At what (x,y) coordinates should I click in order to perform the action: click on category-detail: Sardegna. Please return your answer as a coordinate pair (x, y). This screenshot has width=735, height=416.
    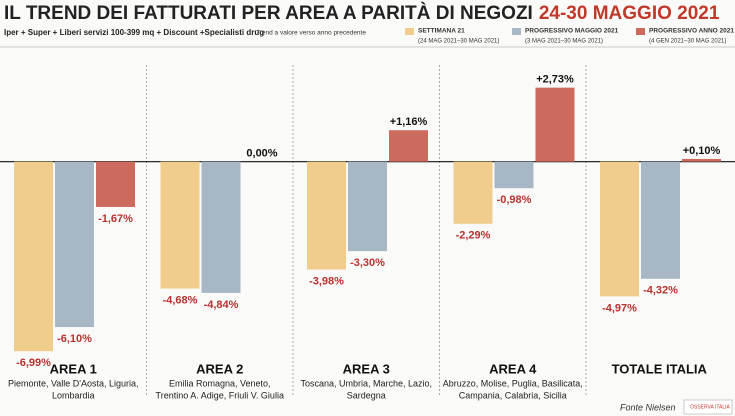
    Looking at the image, I should click on (366, 395).